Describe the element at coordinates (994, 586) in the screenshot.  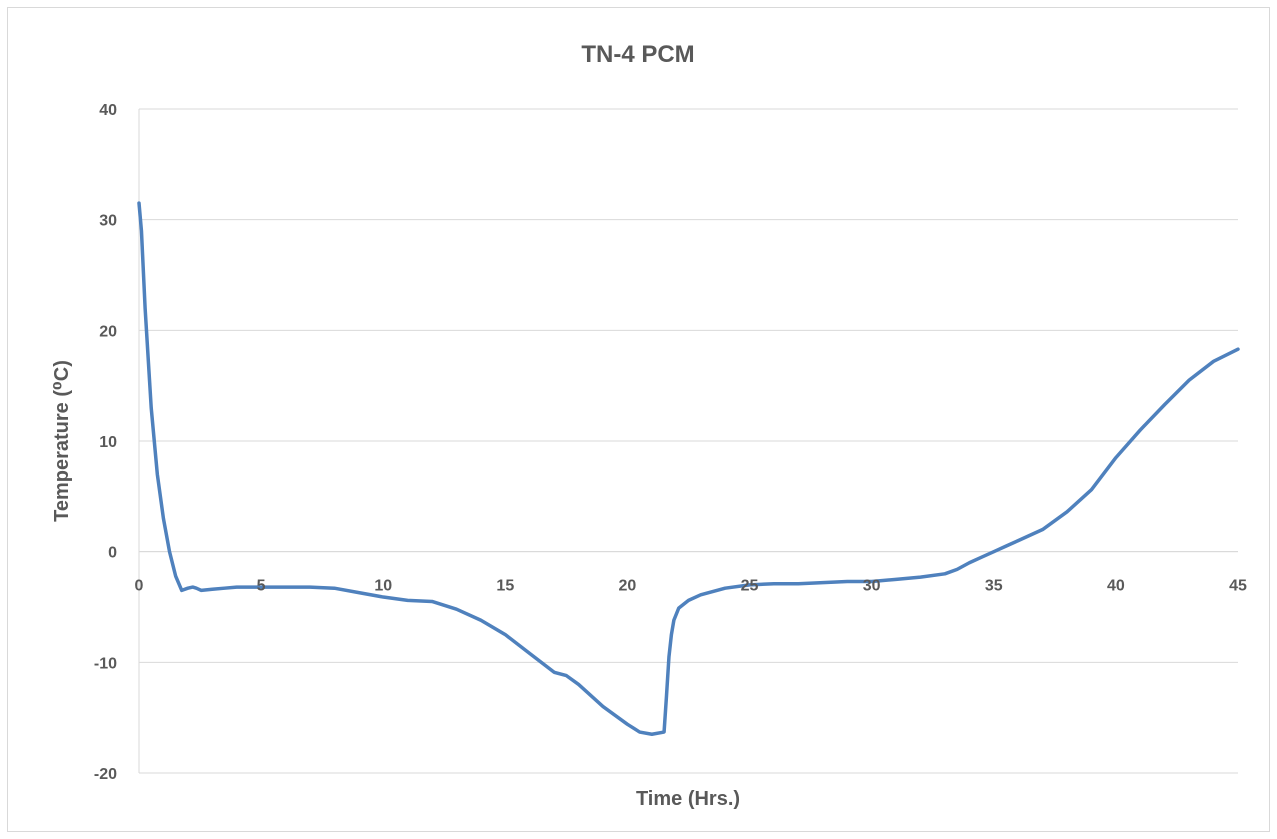
I see `x-tick-label: 35` at that location.